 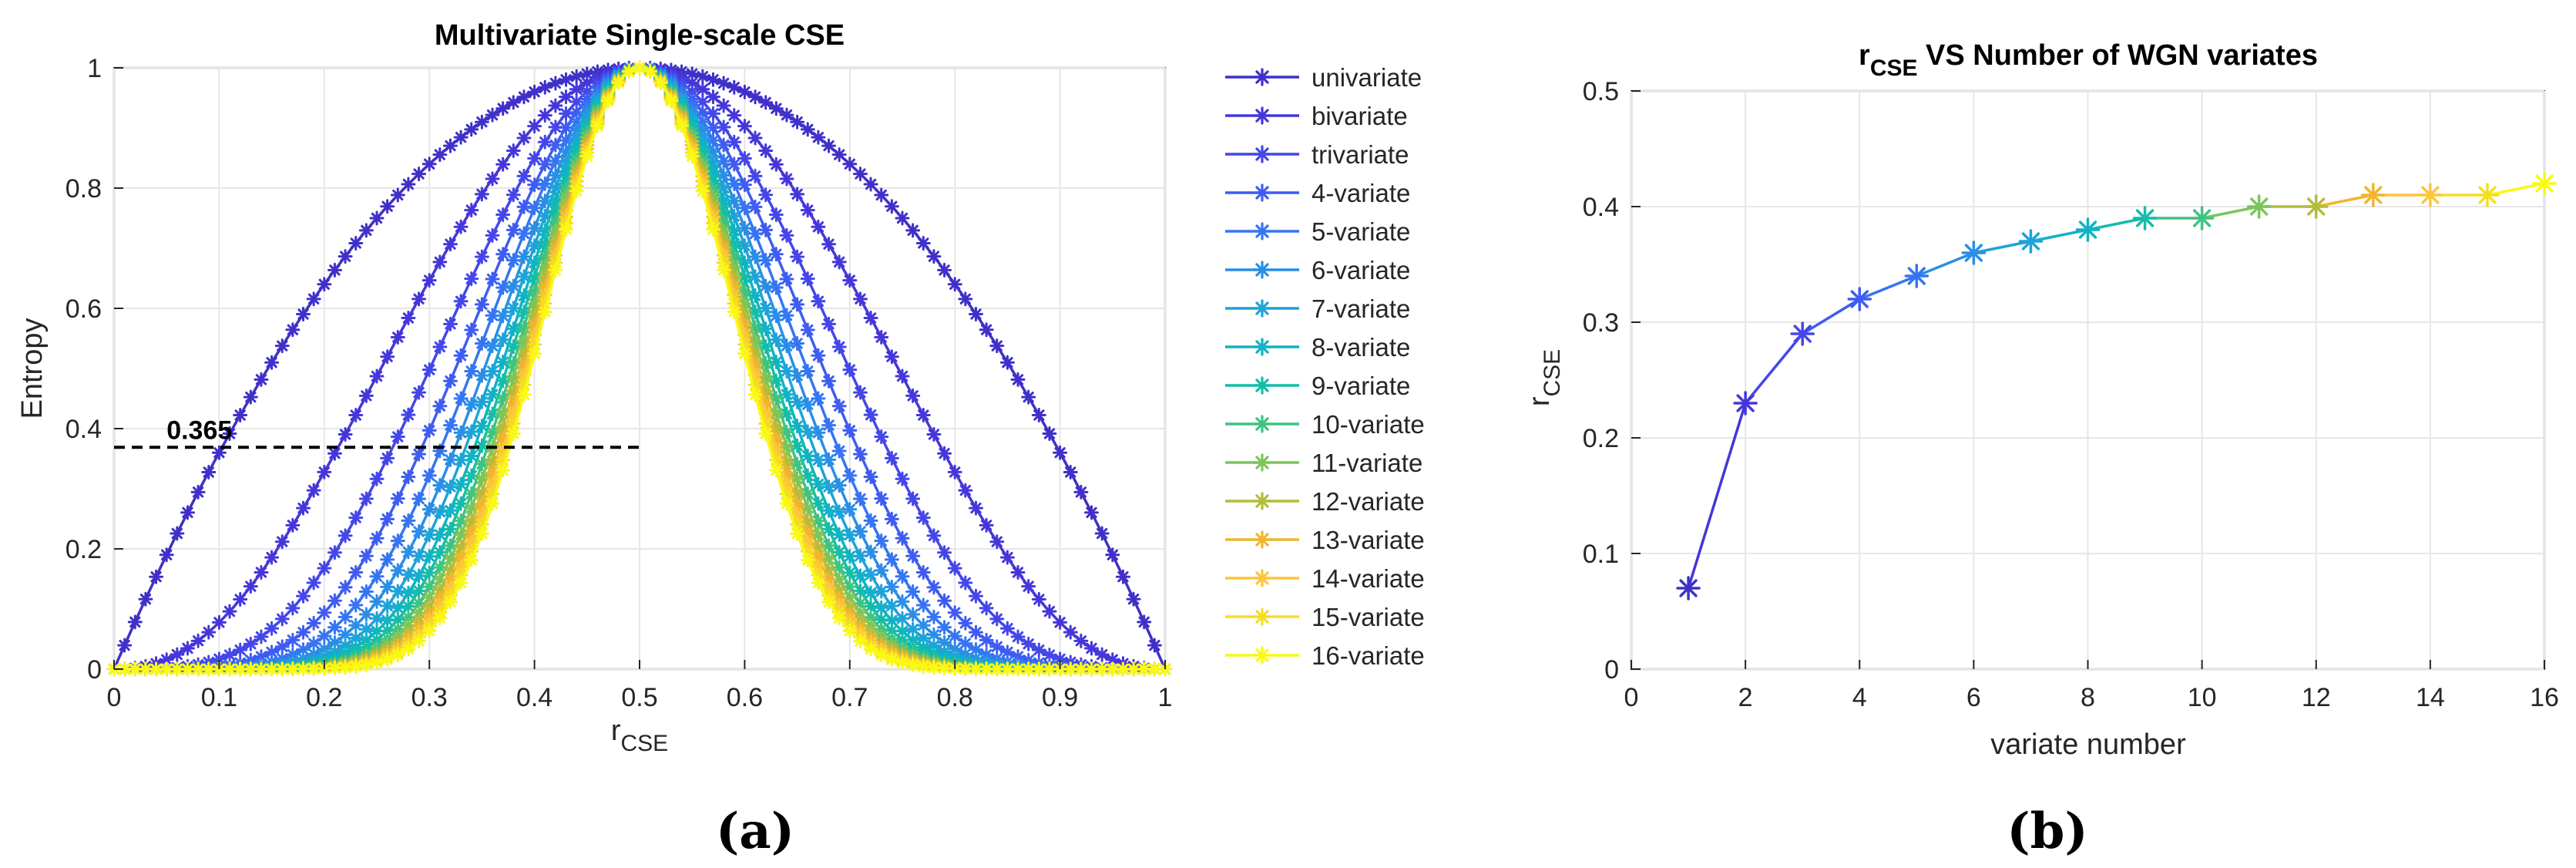 What do you see at coordinates (324, 697) in the screenshot?
I see `x-tick-label: 0.2` at bounding box center [324, 697].